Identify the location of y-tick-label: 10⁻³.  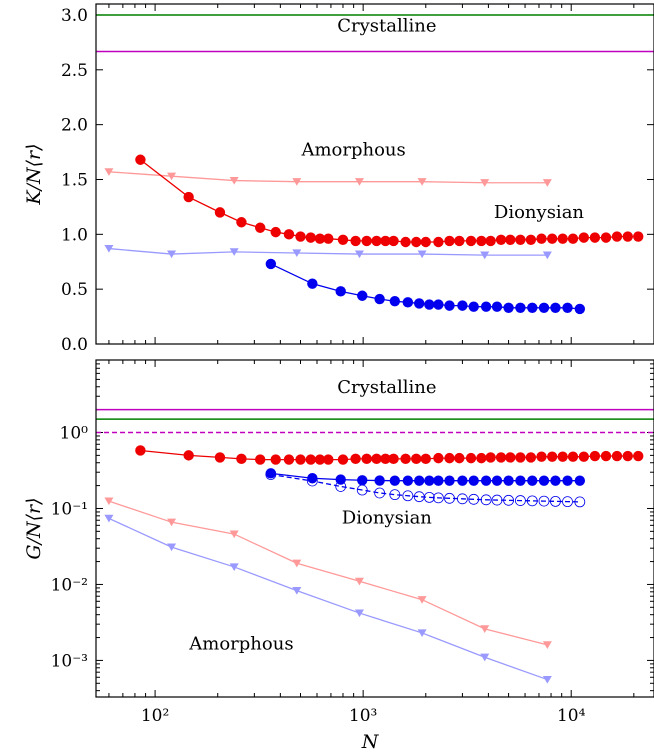
(69, 661).